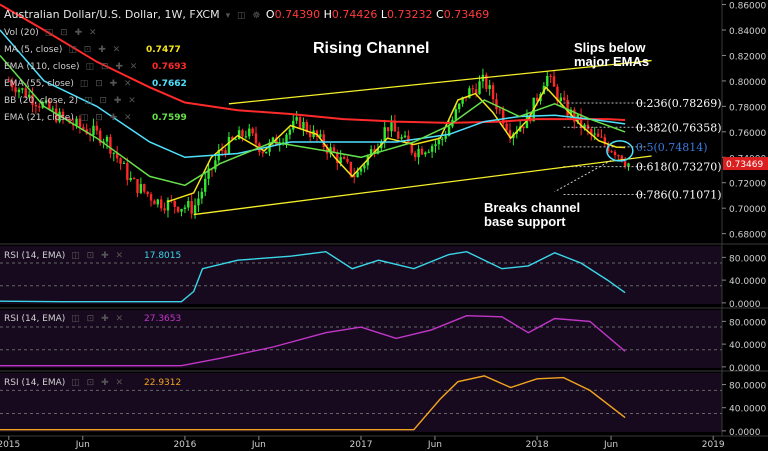 Image resolution: width=768 pixels, height=451 pixels. What do you see at coordinates (384, 14) in the screenshot?
I see `low-label: L` at bounding box center [384, 14].